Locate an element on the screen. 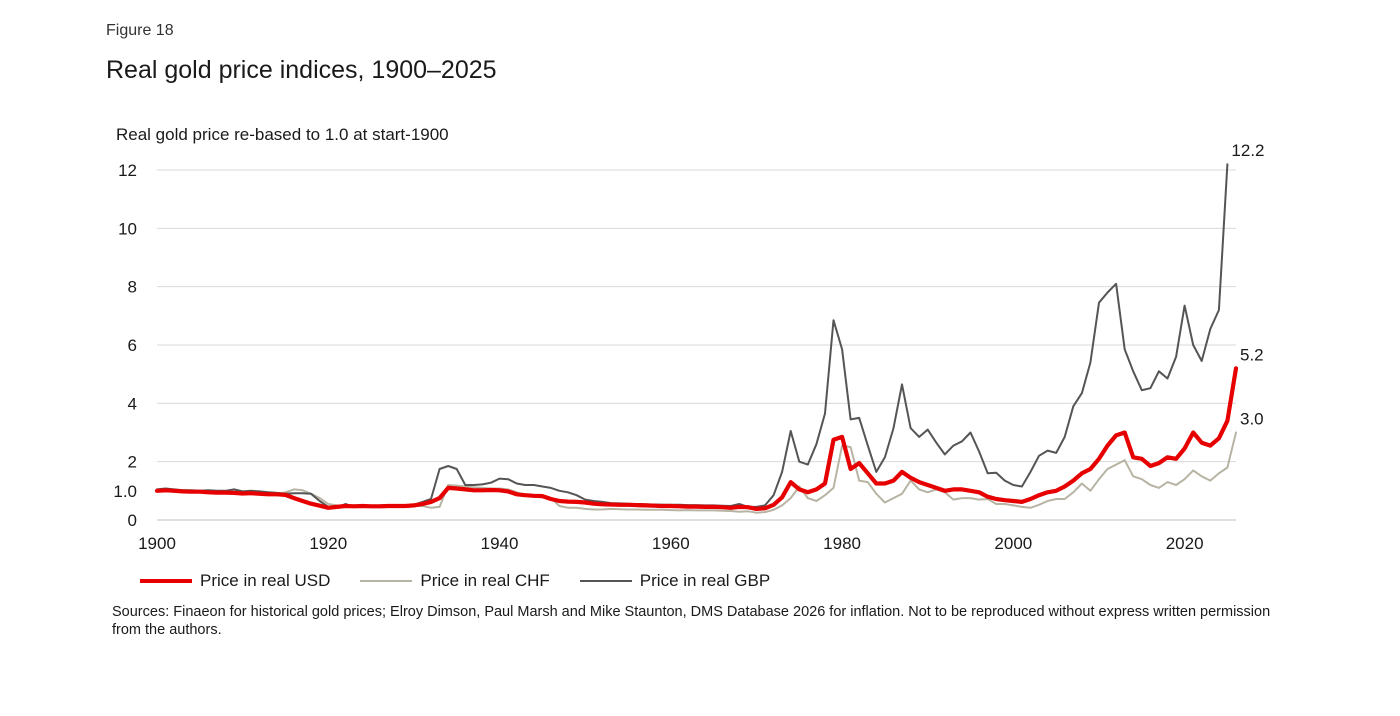  legend-item-usd: Price in real USD is located at coordinates (235, 581).